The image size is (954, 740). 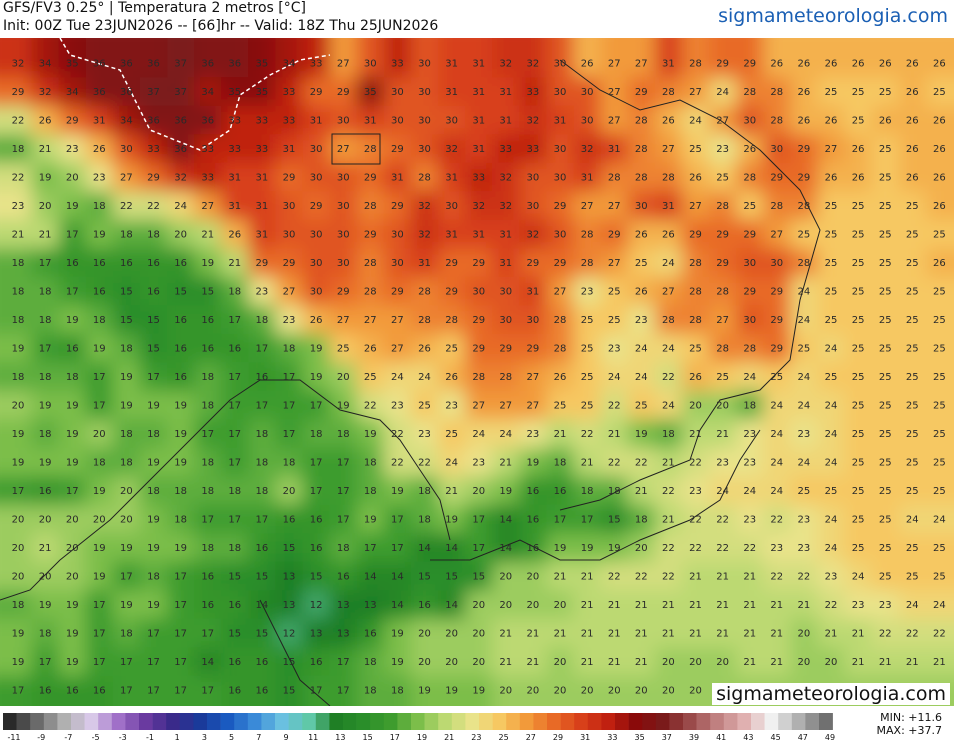 I want to click on temp-label: 30, so click(x=749, y=121).